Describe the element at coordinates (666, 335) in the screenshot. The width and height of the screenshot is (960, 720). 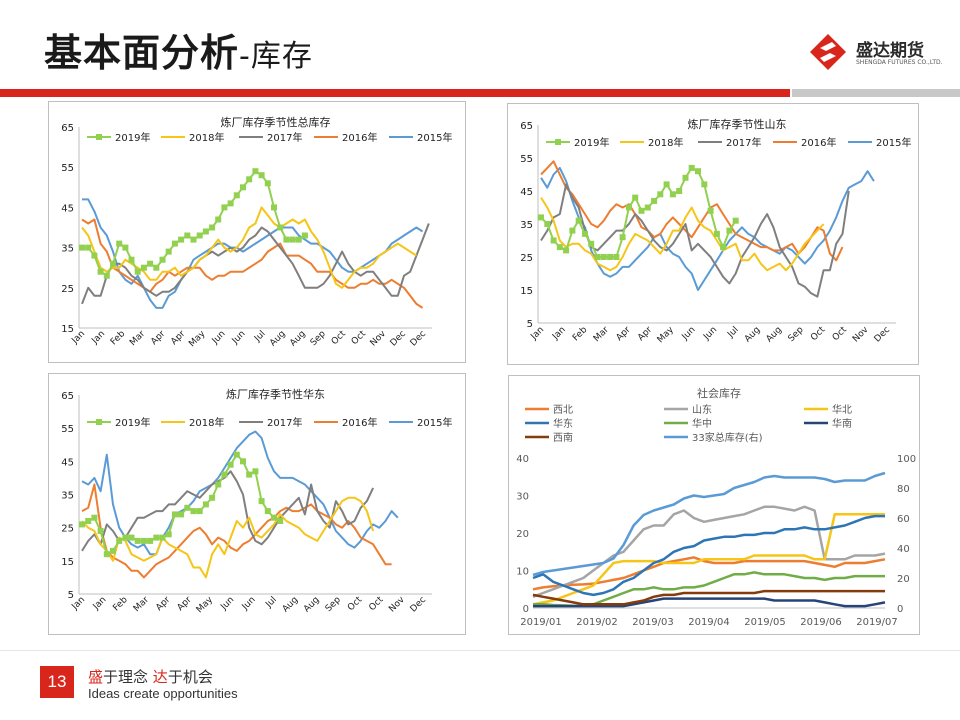
I see `x-tick-label: May` at that location.